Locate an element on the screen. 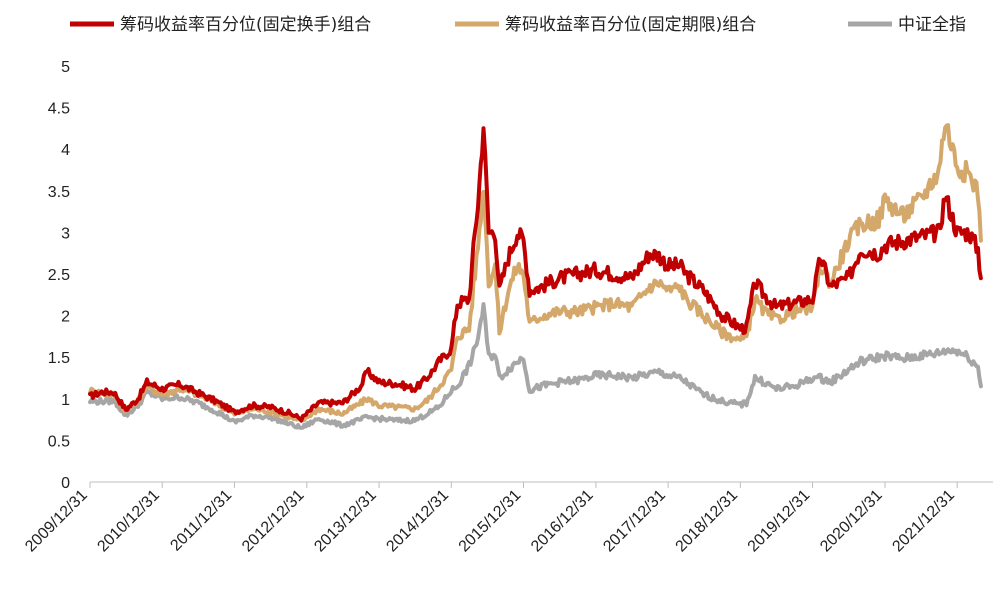  legend: 筹码收益率百分位(固定换手)组合 筹码收益率百分位(固定期限)组合 中证全指 is located at coordinates (518, 25).